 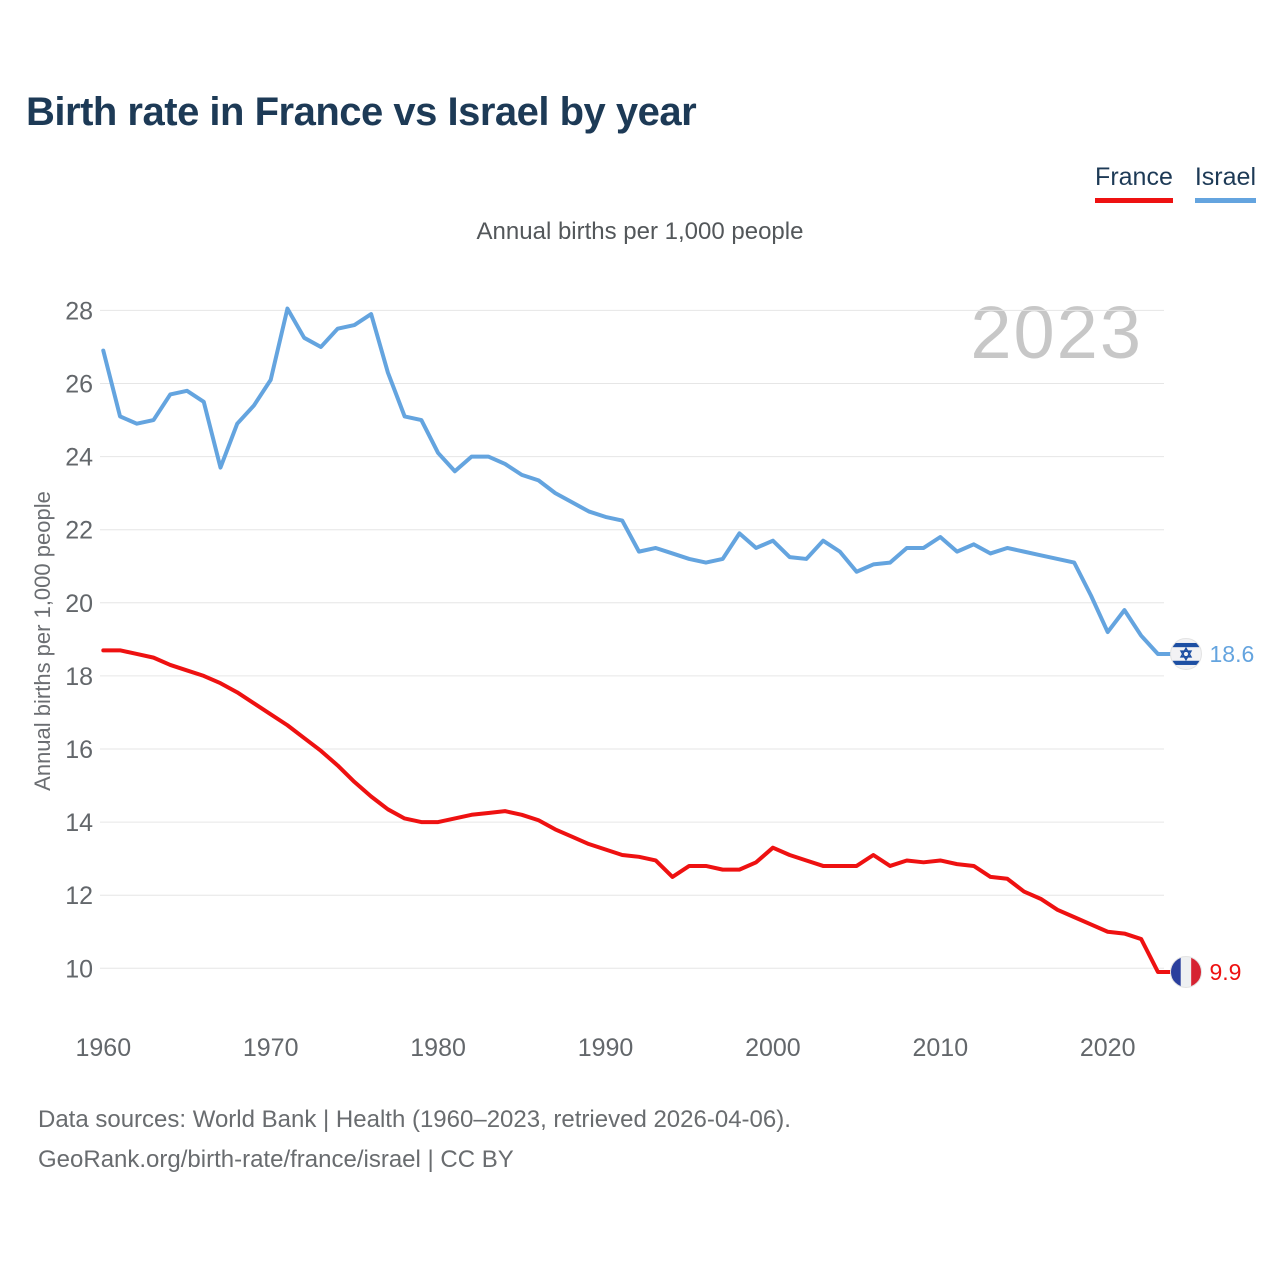 I want to click on y-tick-label: 28, so click(x=79, y=311).